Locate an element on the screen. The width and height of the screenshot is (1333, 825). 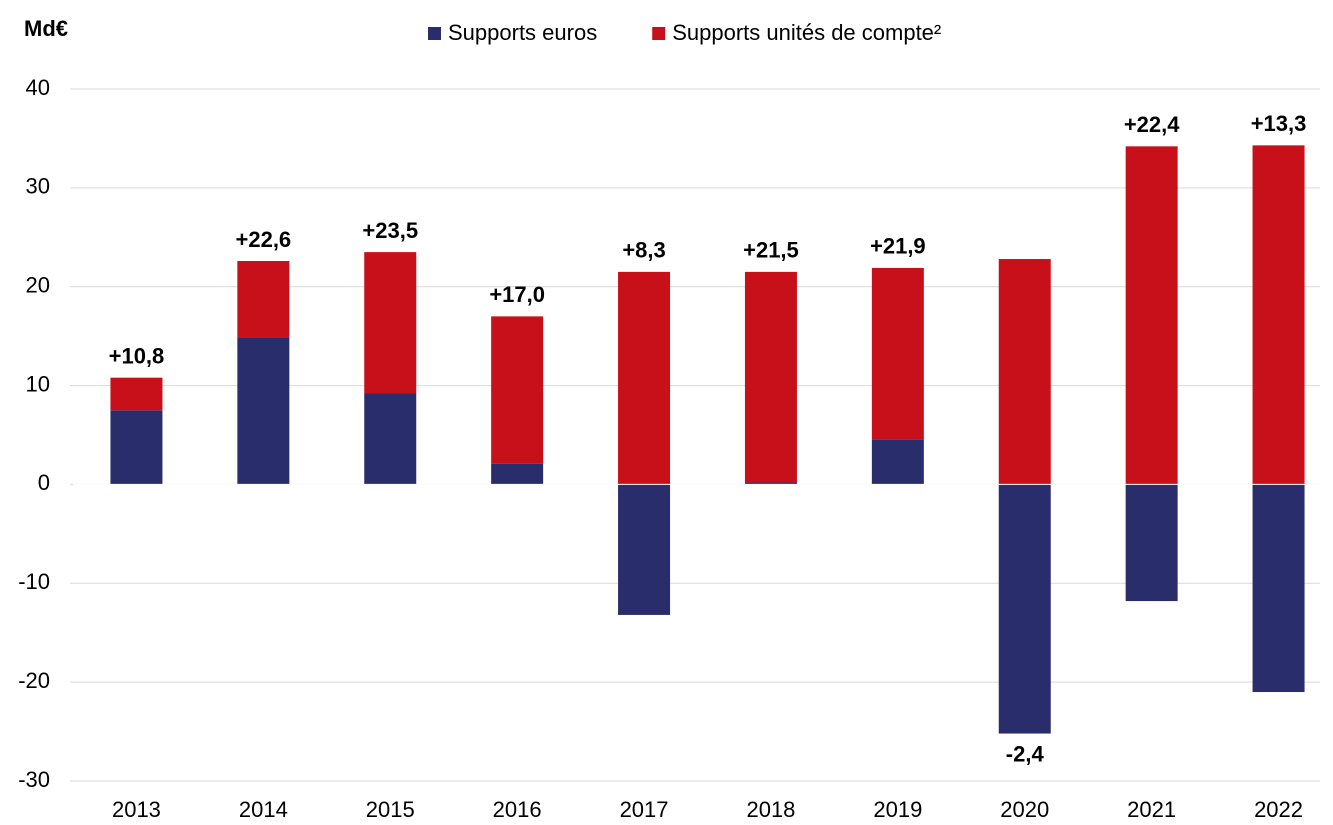
y-tick-label: 10 is located at coordinates (38, 383).